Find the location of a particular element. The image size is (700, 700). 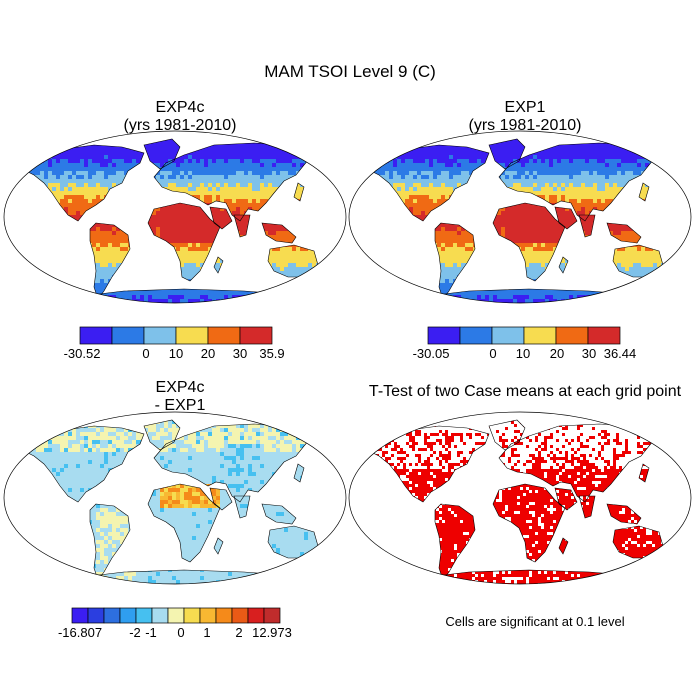

map-exp4c is located at coordinates (175, 217).